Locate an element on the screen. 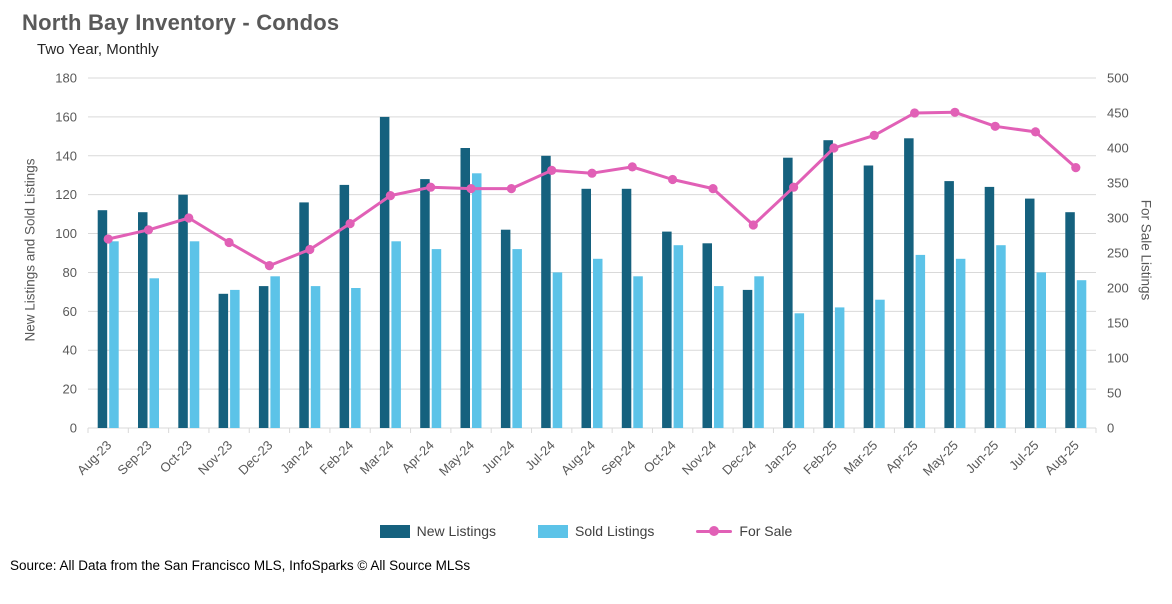  new-listings-swatch-icon is located at coordinates (394, 531).